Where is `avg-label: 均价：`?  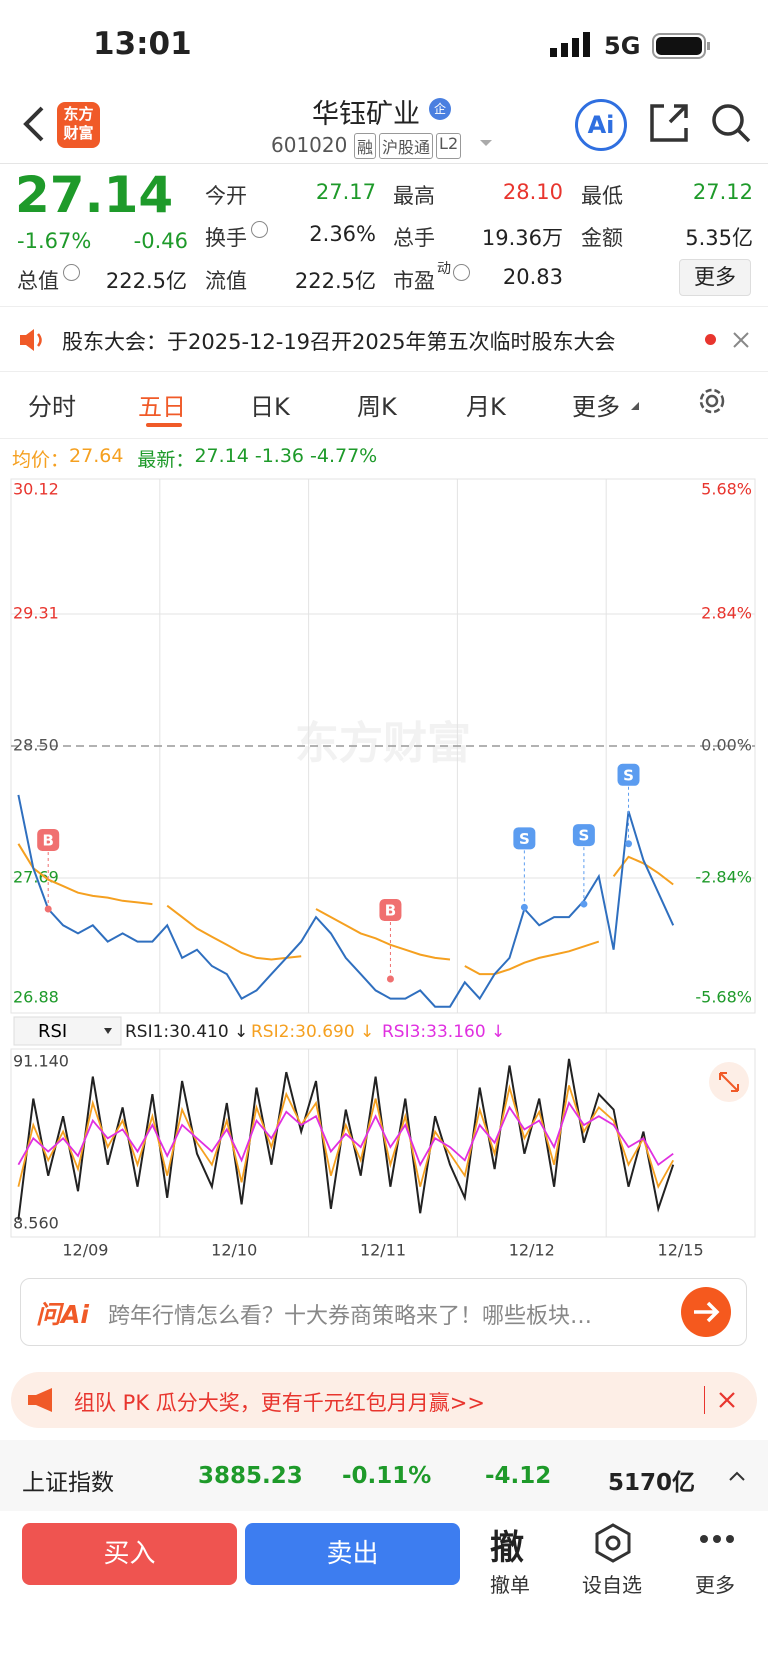 avg-label: 均价： is located at coordinates (41, 460).